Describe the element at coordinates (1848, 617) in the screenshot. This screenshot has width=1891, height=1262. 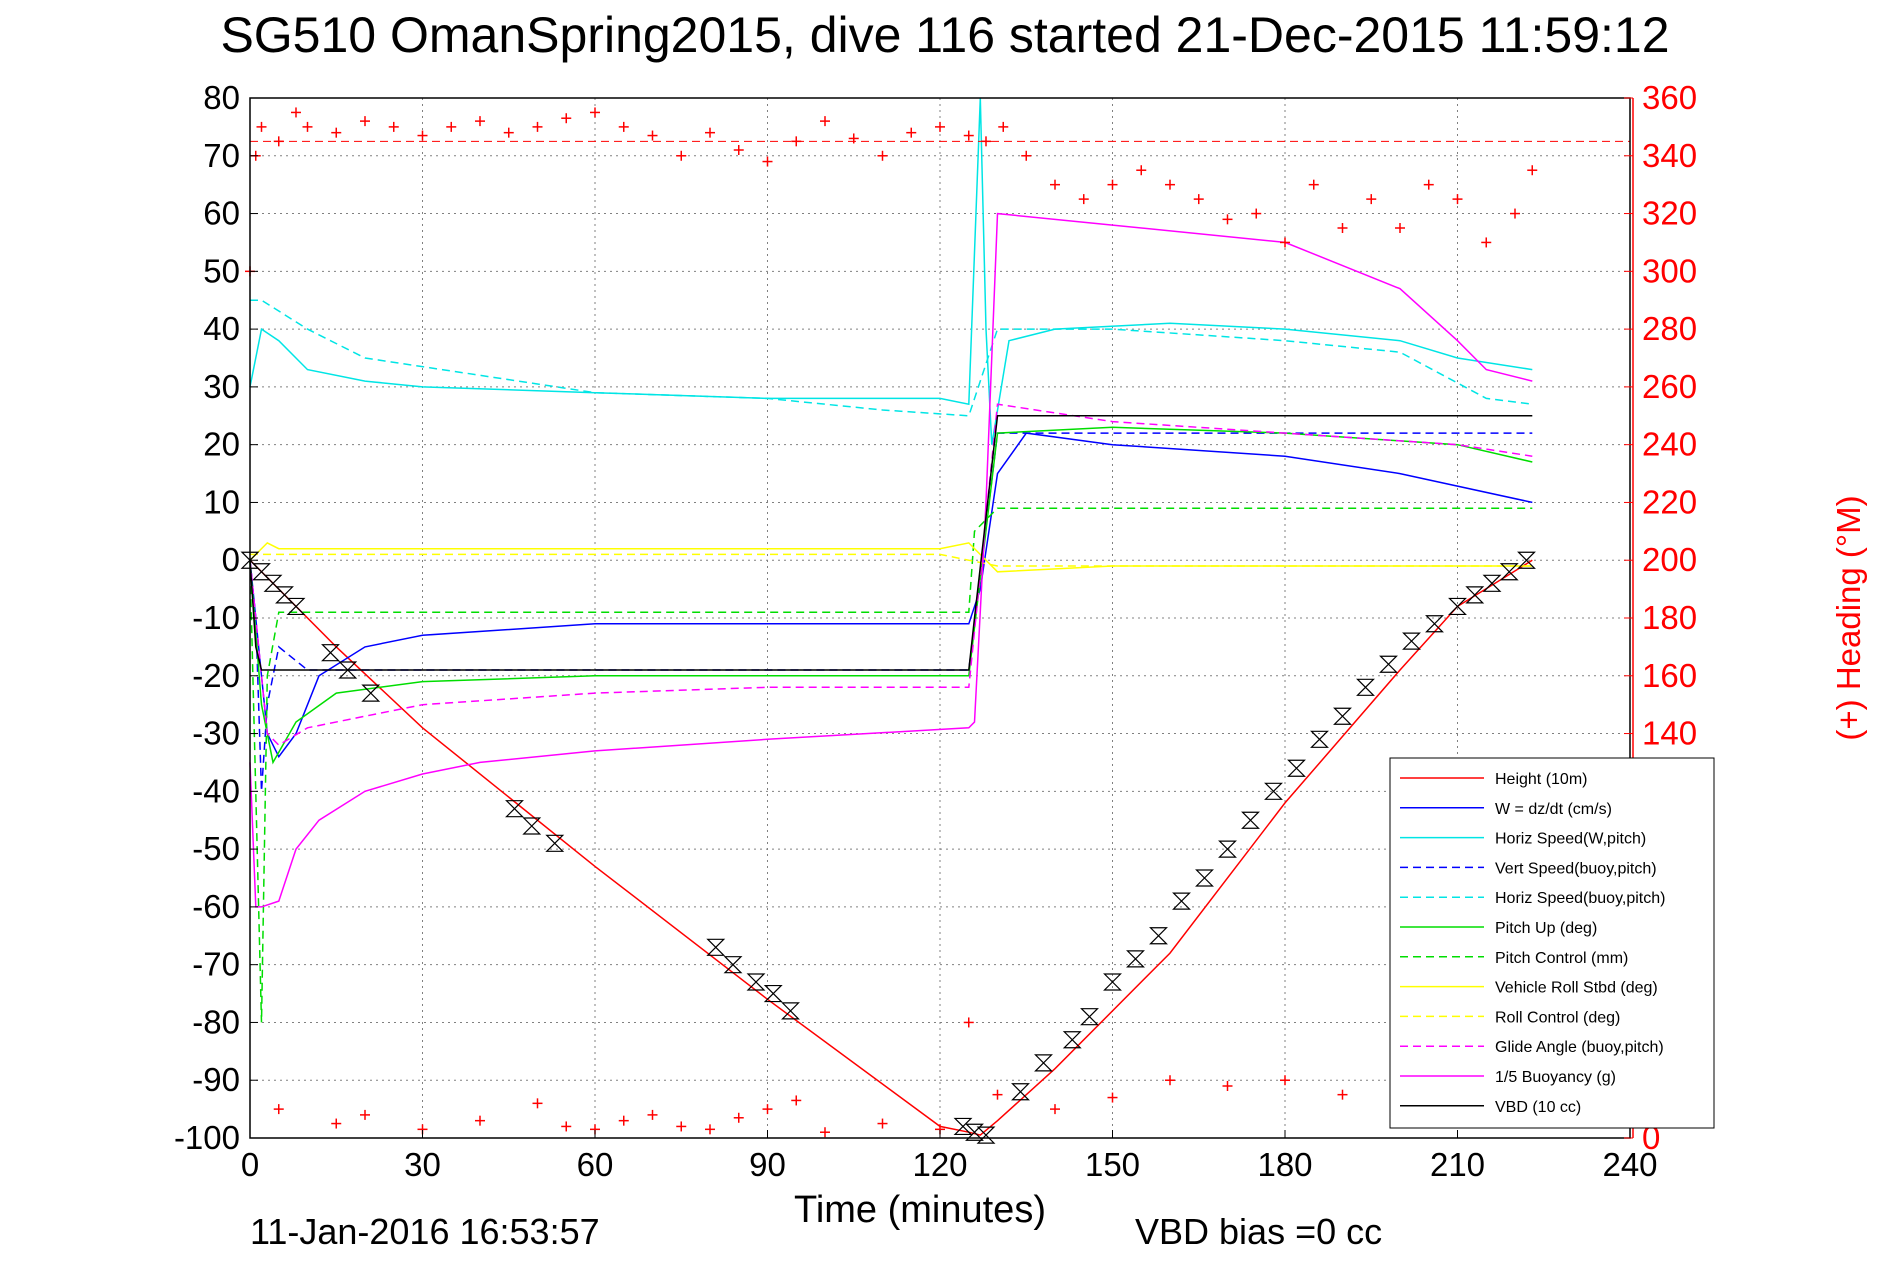
I see `y-axis-right-label: (+) Heading (°M)` at that location.